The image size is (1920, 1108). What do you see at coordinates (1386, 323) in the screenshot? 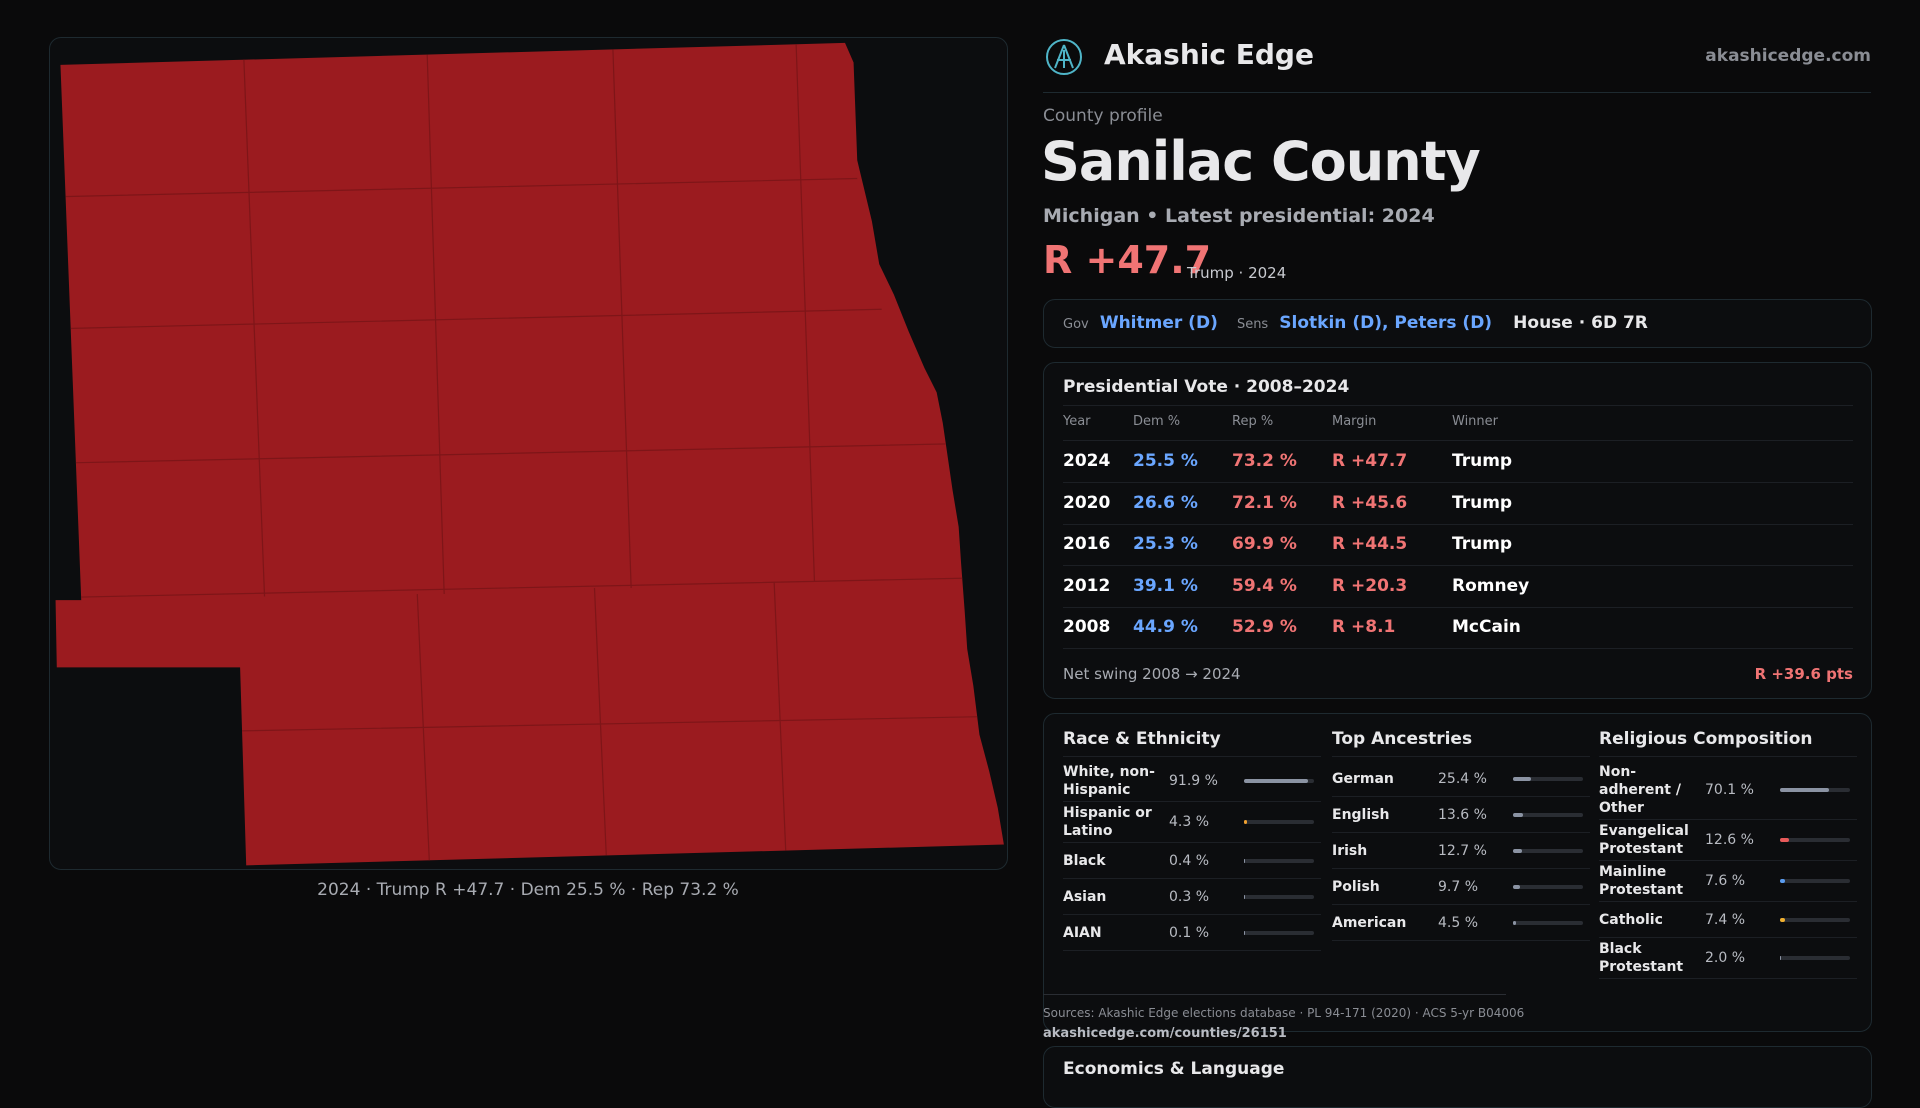
I see `senators: Slotkin (D), Peters (D)` at bounding box center [1386, 323].